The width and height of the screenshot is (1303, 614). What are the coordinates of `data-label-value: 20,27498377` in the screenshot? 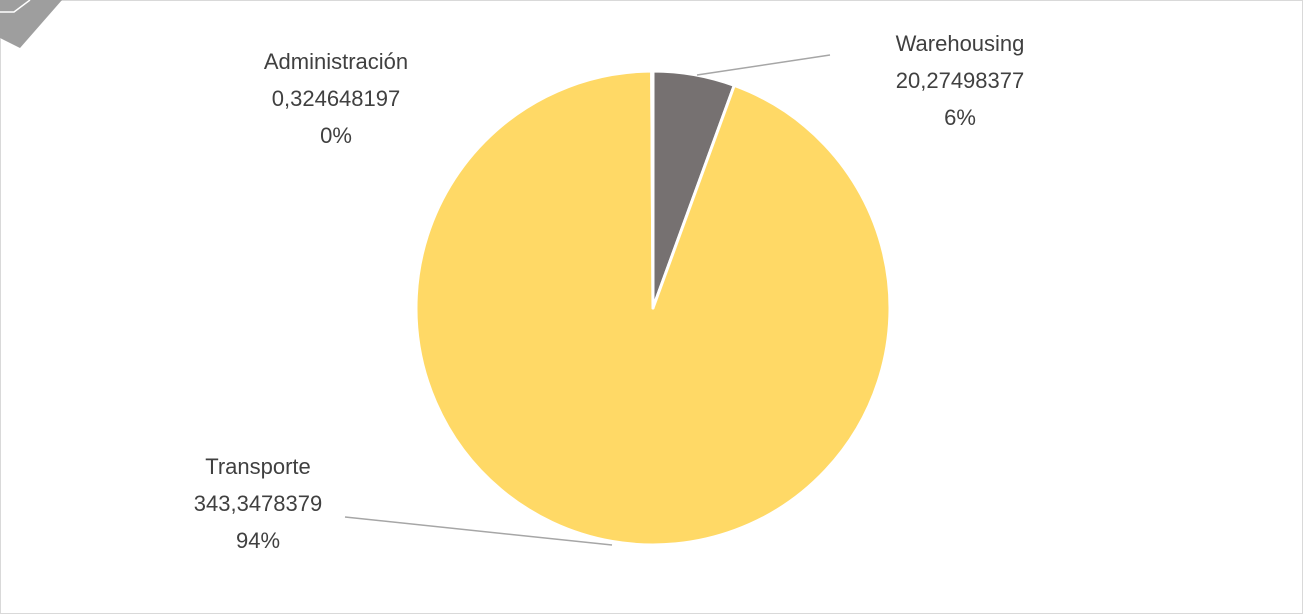 It's located at (960, 80).